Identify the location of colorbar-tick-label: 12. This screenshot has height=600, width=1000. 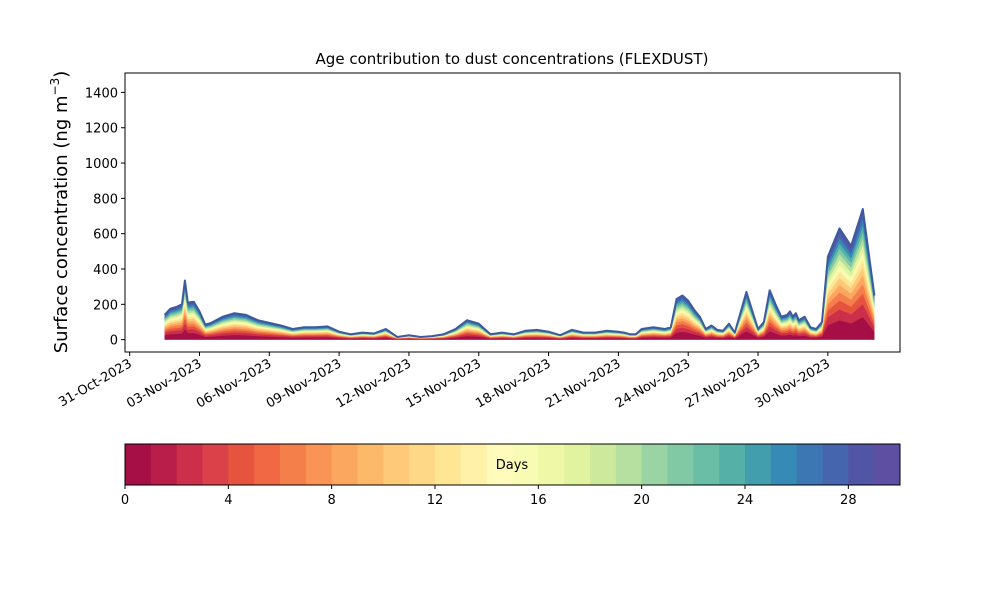
(435, 500).